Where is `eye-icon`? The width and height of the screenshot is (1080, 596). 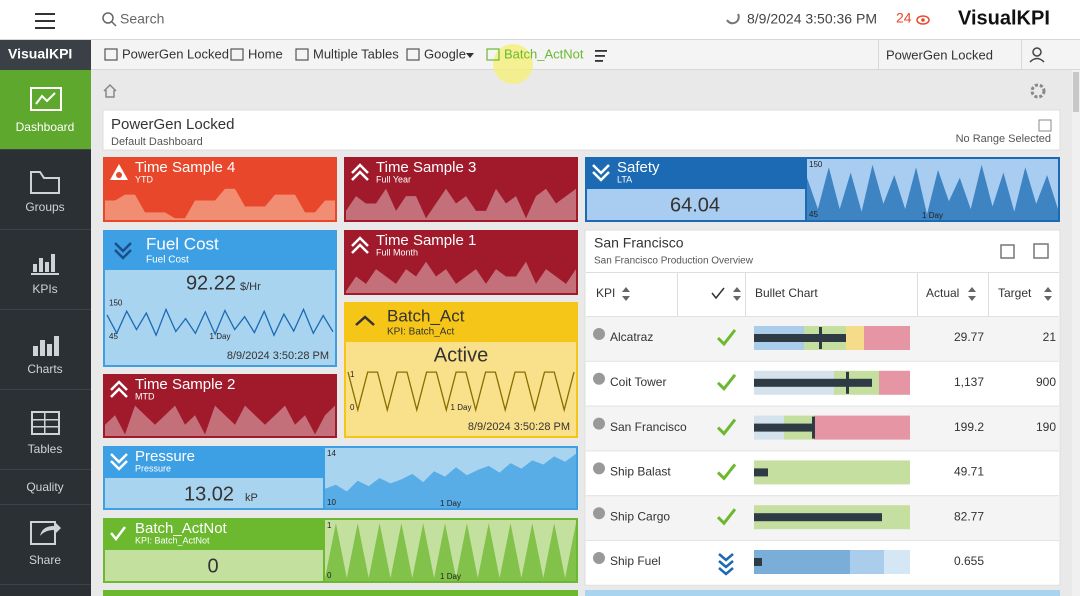
eye-icon is located at coordinates (923, 20).